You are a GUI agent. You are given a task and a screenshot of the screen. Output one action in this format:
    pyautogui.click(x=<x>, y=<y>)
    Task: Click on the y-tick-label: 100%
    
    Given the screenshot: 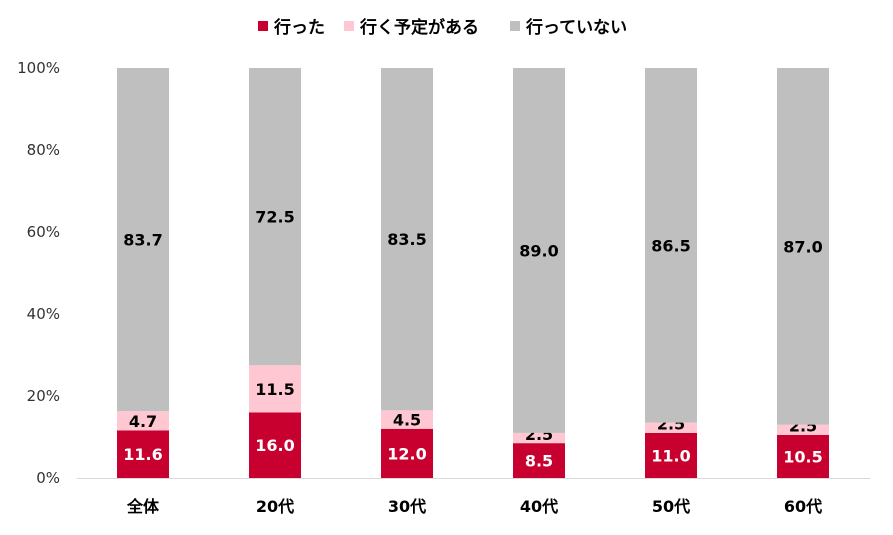 What is the action you would take?
    pyautogui.click(x=38, y=68)
    